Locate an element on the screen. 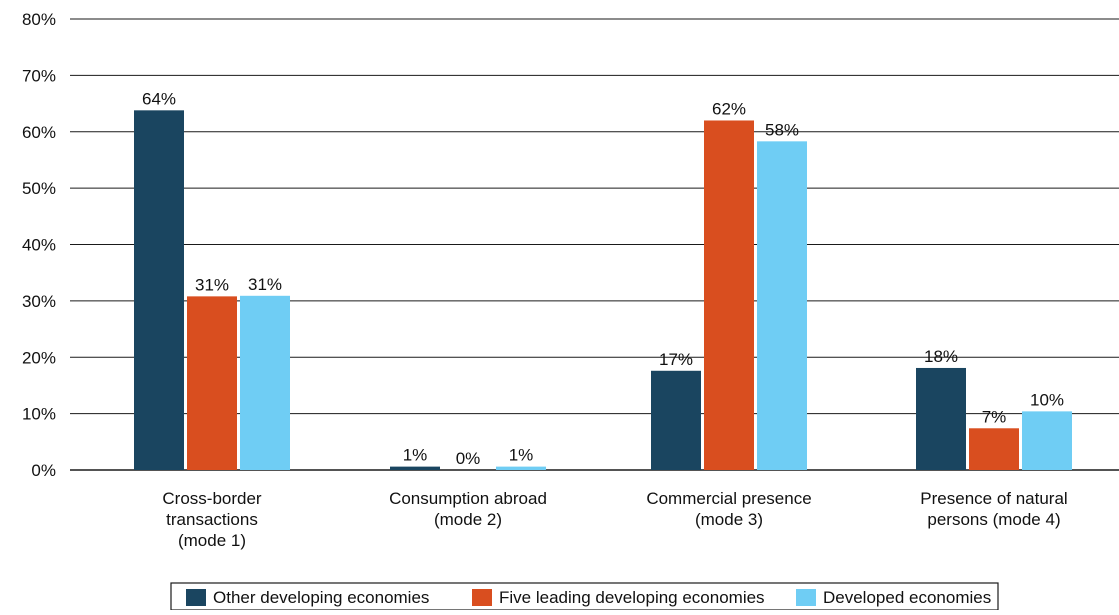 Image resolution: width=1119 pixels, height=615 pixels. x-category-label-line: persons (mode 4) is located at coordinates (993, 519).